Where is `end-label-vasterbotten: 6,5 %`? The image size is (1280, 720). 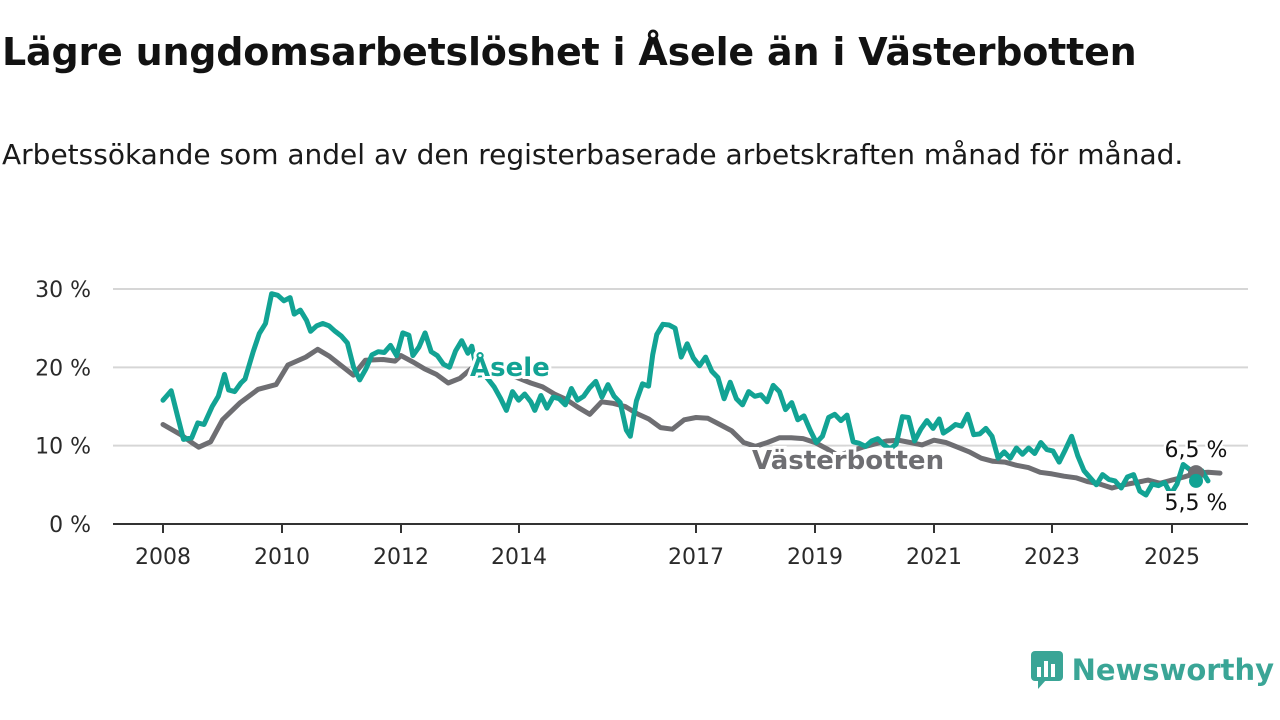
end-label-vasterbotten: 6,5 % is located at coordinates (1196, 450).